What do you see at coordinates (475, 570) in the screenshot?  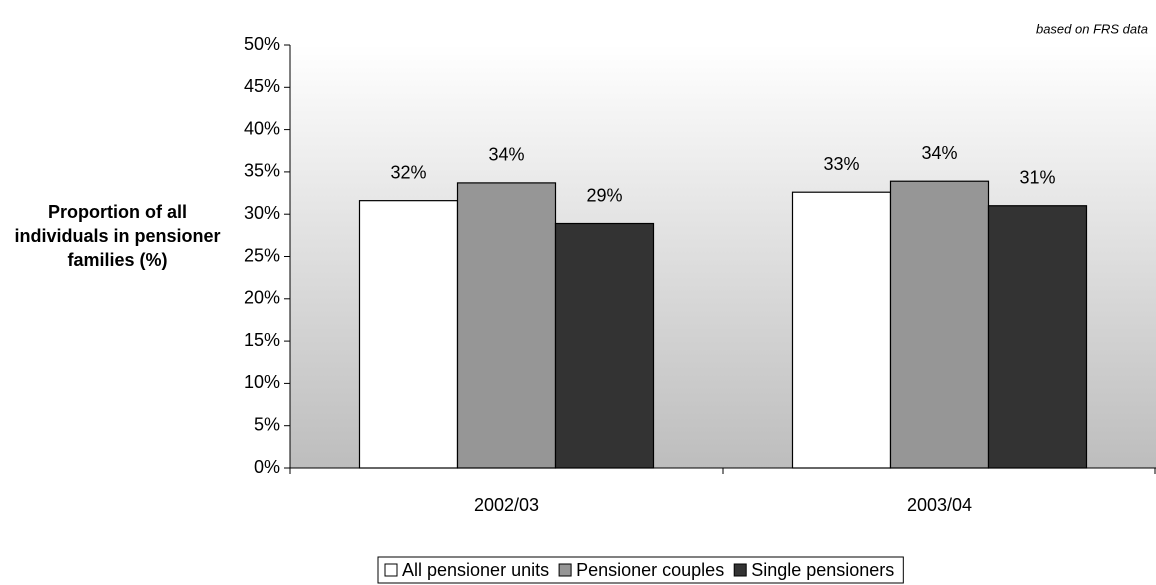 I see `legend-label: All pensioner units` at bounding box center [475, 570].